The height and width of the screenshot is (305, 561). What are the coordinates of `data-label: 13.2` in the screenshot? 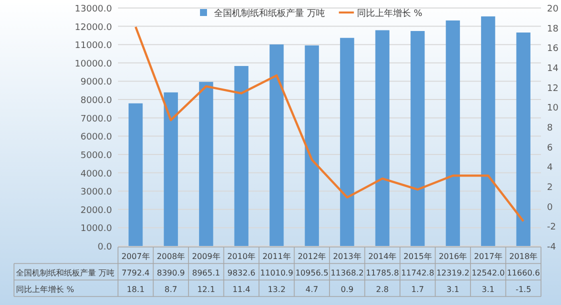 It's located at (277, 289).